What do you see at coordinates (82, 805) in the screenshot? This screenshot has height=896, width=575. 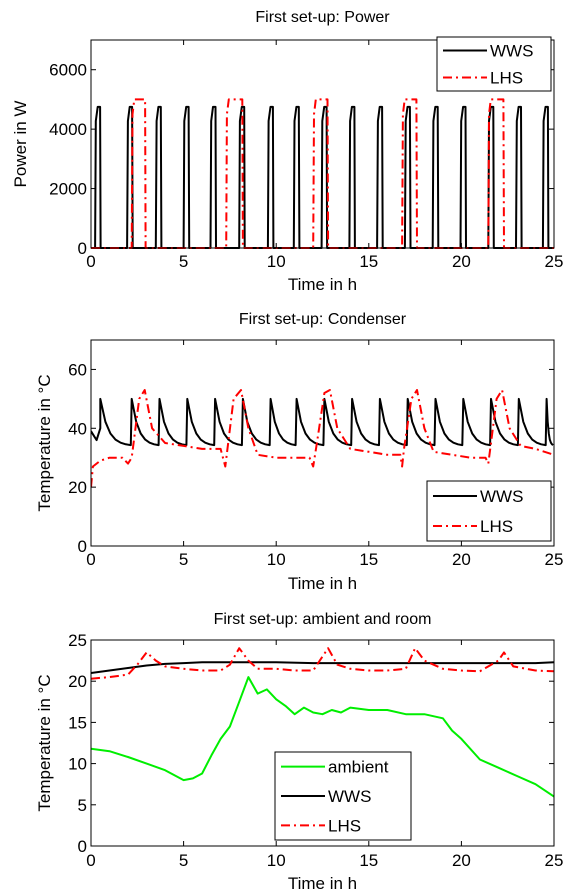 I see `y-tick-label: 5` at bounding box center [82, 805].